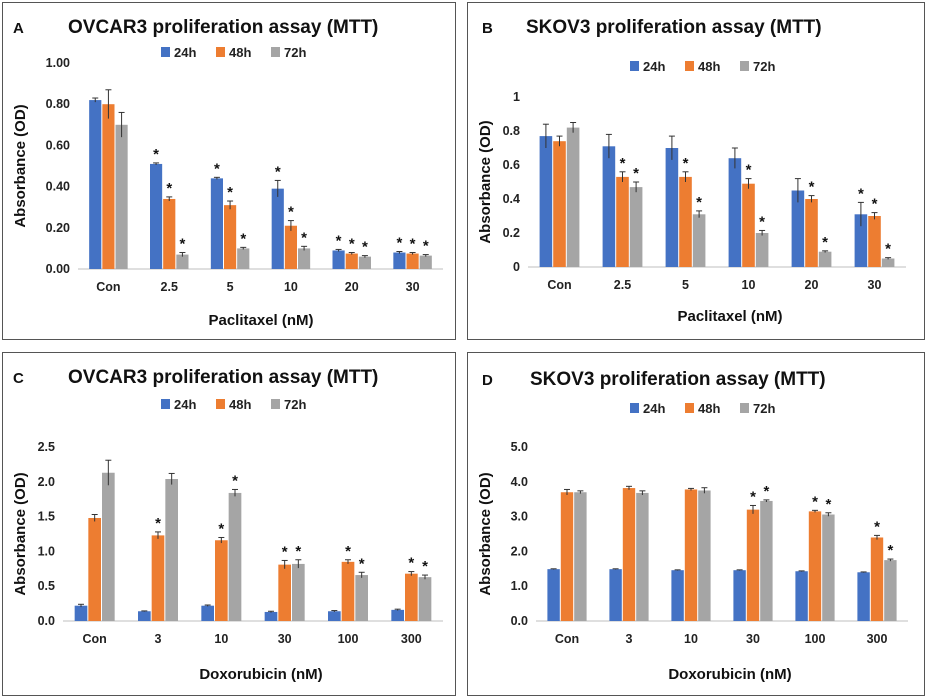  What do you see at coordinates (764, 66) in the screenshot?
I see `legend-label-b-72h: 72h` at bounding box center [764, 66].